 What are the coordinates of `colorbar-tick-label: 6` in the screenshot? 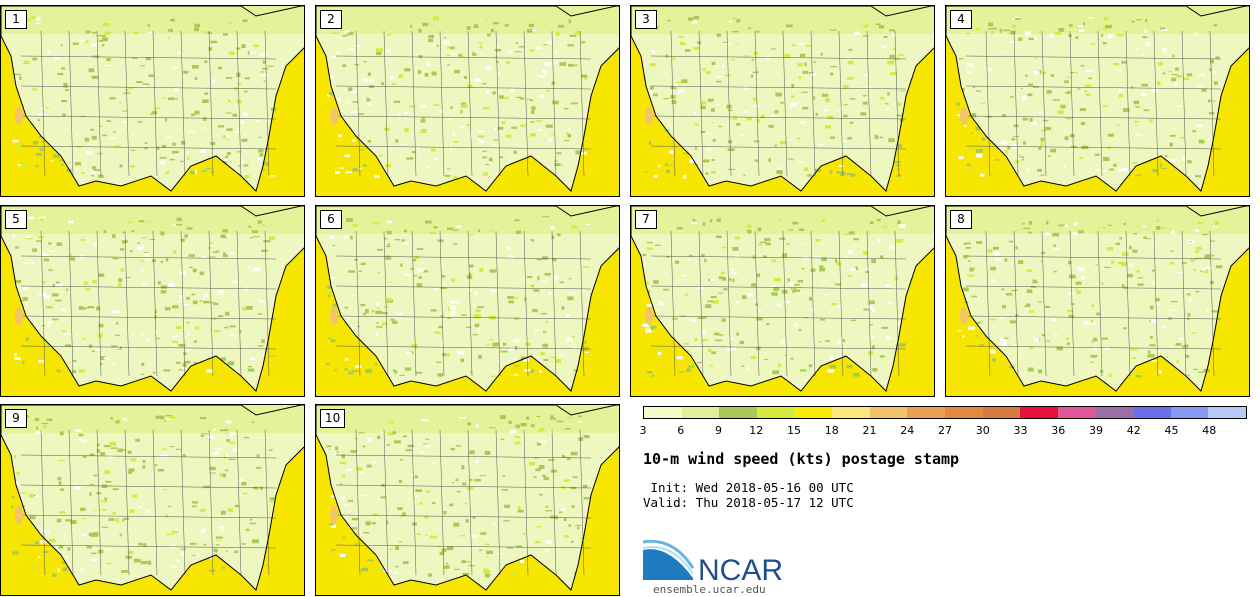 It's located at (681, 430).